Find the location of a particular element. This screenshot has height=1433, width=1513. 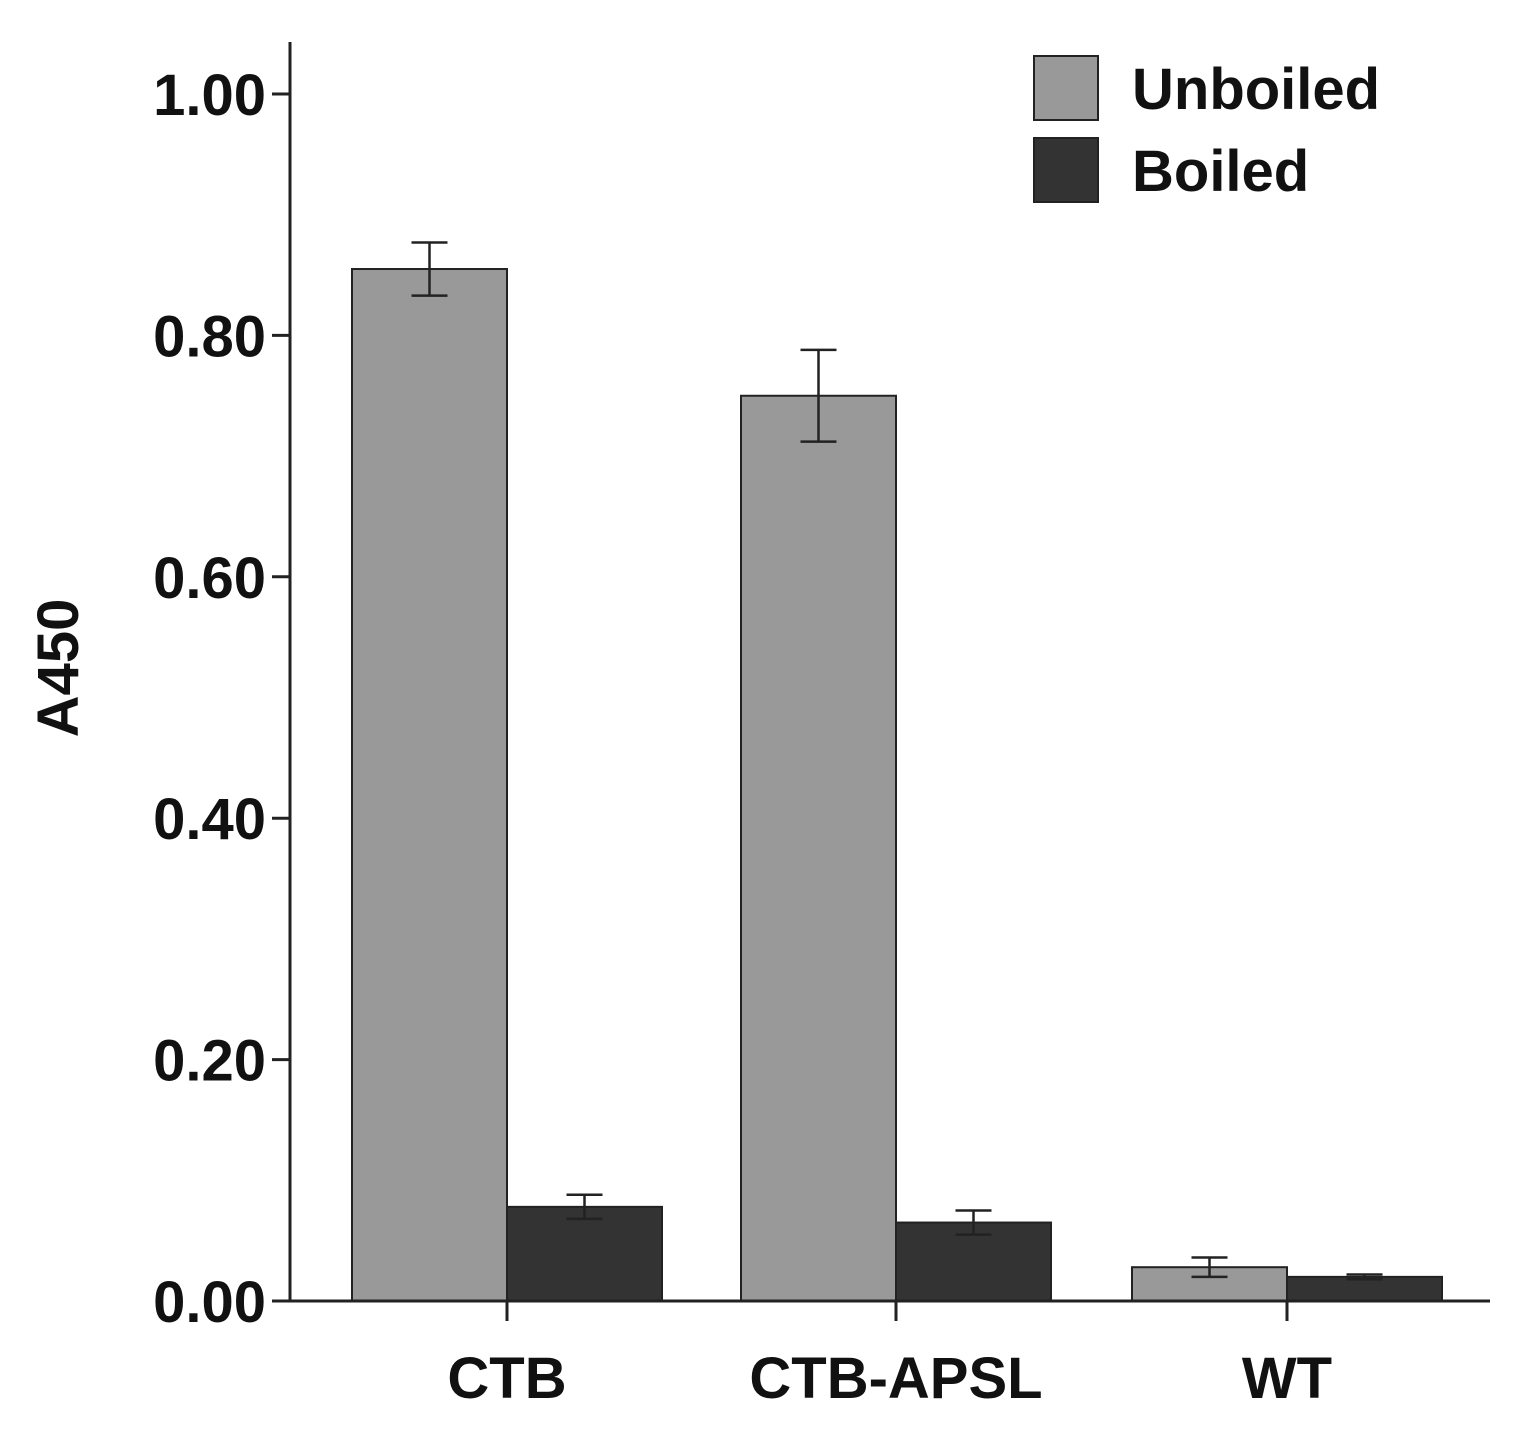

bar-unboiled-ctb is located at coordinates (429, 785).